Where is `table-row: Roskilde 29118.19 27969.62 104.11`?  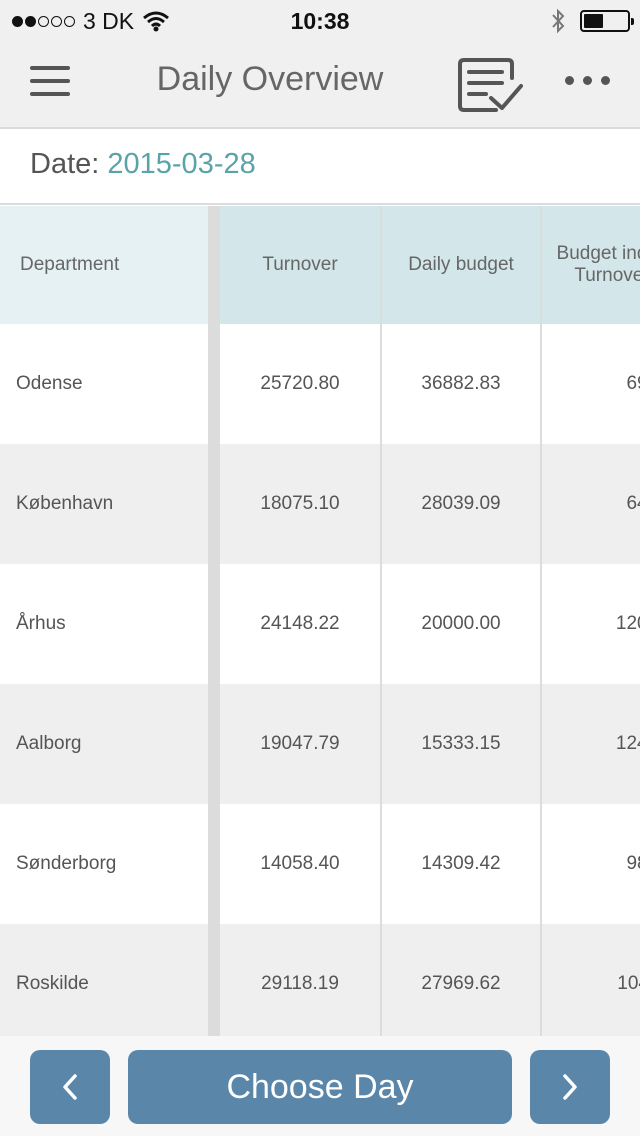 table-row: Roskilde 29118.19 27969.62 104.11 is located at coordinates (320, 980).